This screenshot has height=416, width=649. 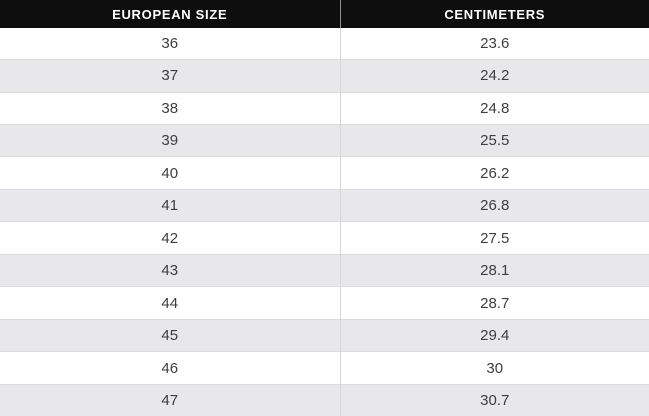 I want to click on centimeters-cell: 29.4, so click(x=494, y=335).